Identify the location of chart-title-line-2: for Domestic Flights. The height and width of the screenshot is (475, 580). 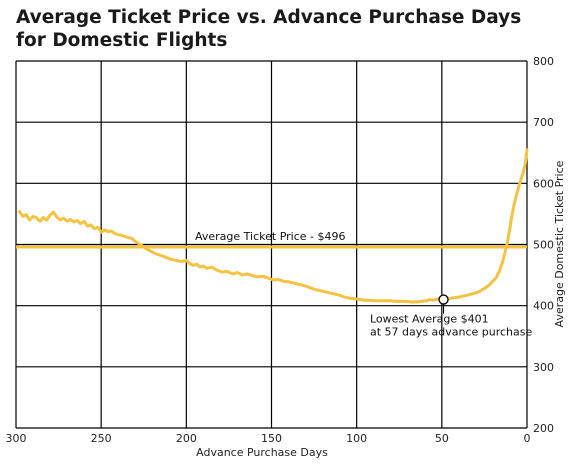
(122, 40).